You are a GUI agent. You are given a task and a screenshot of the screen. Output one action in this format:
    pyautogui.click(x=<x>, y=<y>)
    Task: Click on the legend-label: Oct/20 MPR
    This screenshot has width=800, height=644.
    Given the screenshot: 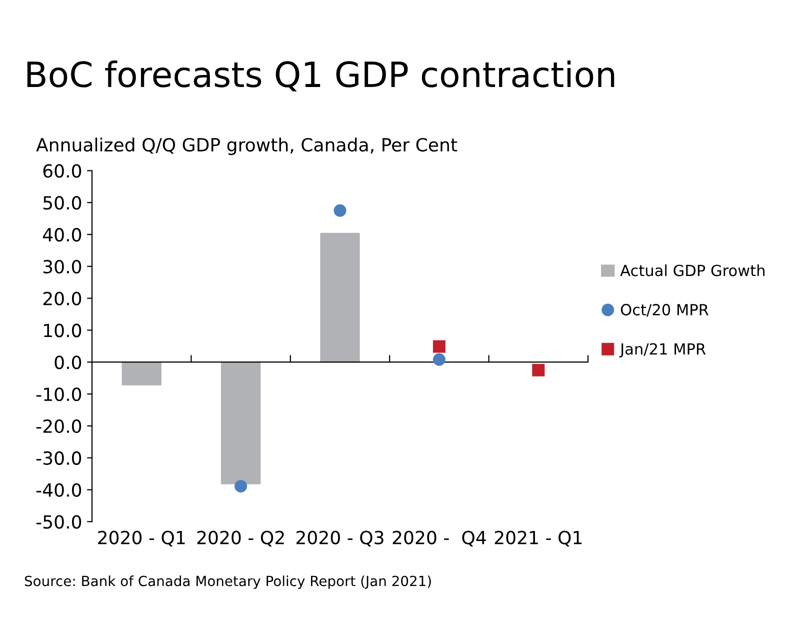 What is the action you would take?
    pyautogui.click(x=664, y=310)
    